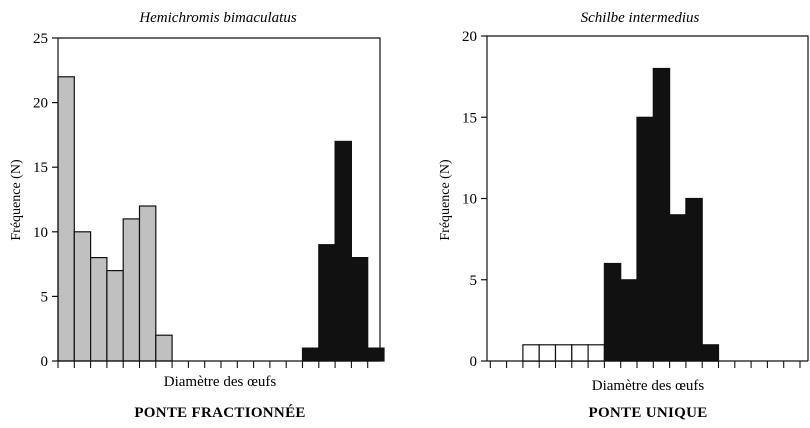  What do you see at coordinates (217, 18) in the screenshot?
I see `chart-title: Hemichromis bimaculatus` at bounding box center [217, 18].